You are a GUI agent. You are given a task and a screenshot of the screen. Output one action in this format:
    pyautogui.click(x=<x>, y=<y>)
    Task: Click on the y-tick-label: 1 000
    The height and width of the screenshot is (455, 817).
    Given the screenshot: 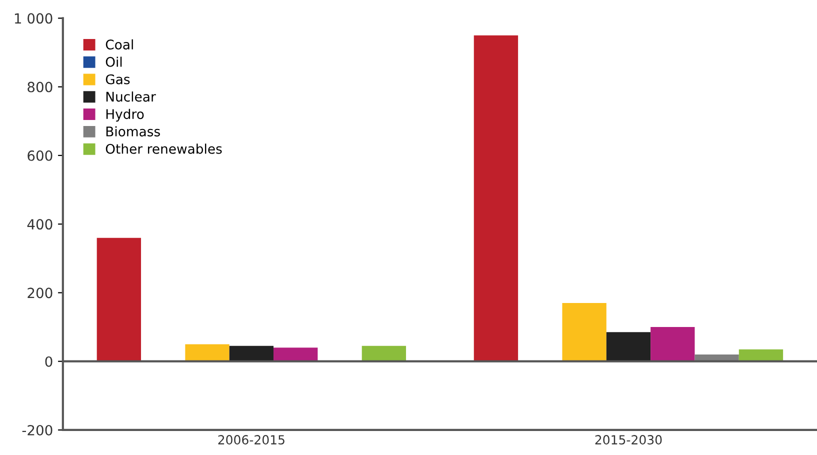 What is the action you would take?
    pyautogui.click(x=33, y=18)
    